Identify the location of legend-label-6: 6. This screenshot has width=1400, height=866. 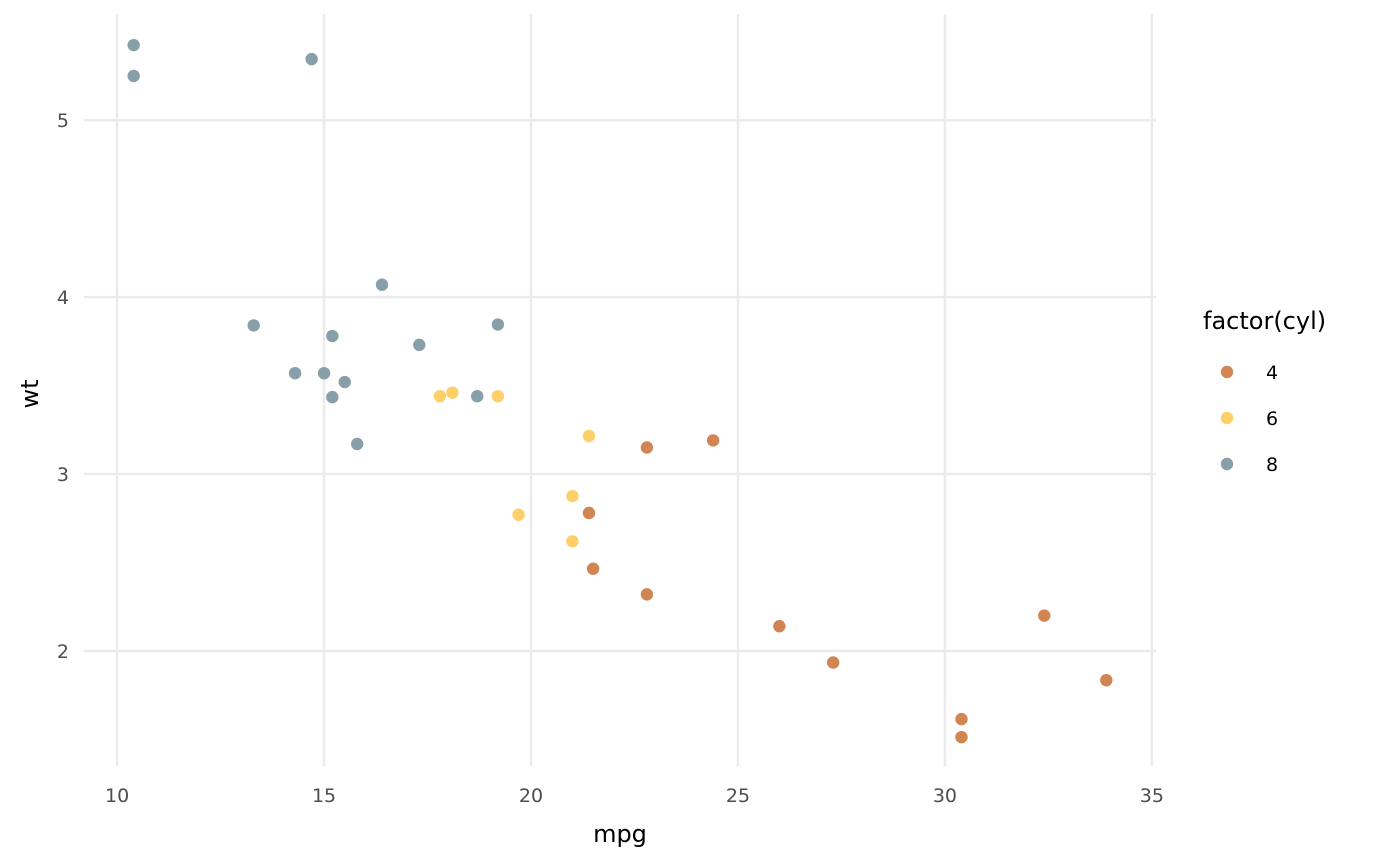
(1272, 419).